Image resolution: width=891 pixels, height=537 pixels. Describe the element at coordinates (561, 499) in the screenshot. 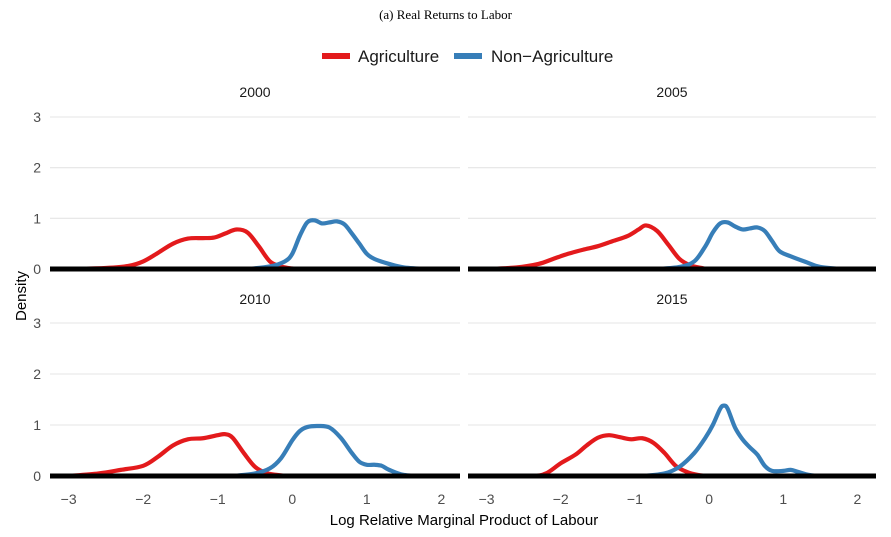

I see `x-tick-label-col2-2: −2` at that location.